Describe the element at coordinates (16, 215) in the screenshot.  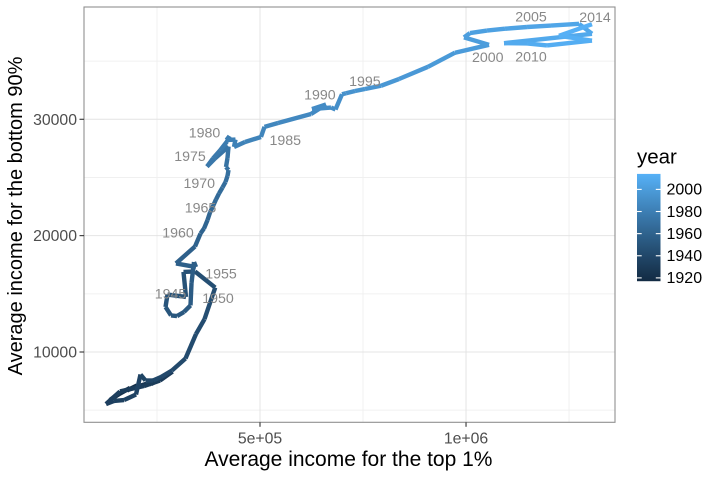
I see `y-axis-title: Average income for the bottom 90%` at that location.